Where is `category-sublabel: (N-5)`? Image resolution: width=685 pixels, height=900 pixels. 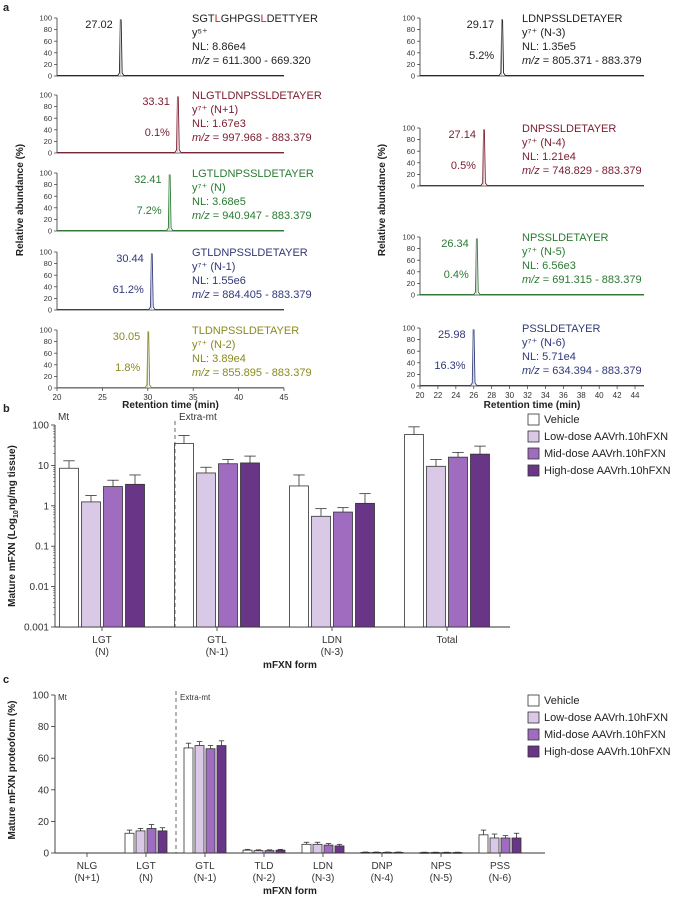
category-sublabel: (N-5) is located at coordinates (441, 878).